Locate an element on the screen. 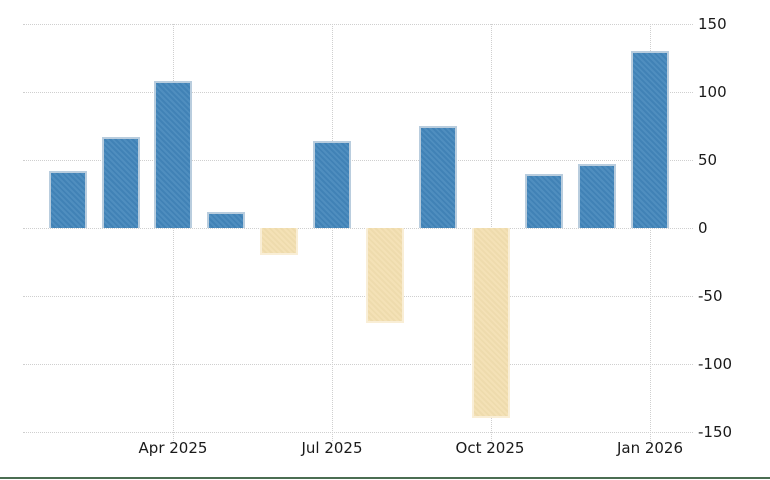 Image resolution: width=770 pixels, height=480 pixels. y-axis-tick-label: 150 is located at coordinates (712, 24).